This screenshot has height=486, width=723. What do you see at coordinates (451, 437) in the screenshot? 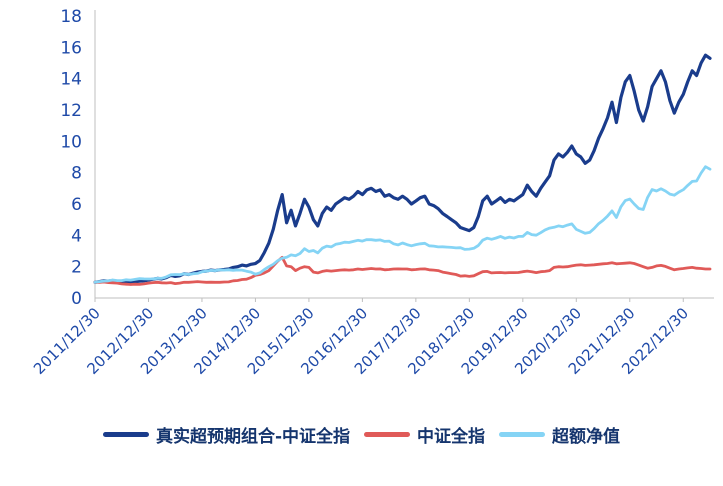
I see `legend-label-index: 中证全指` at bounding box center [451, 437].